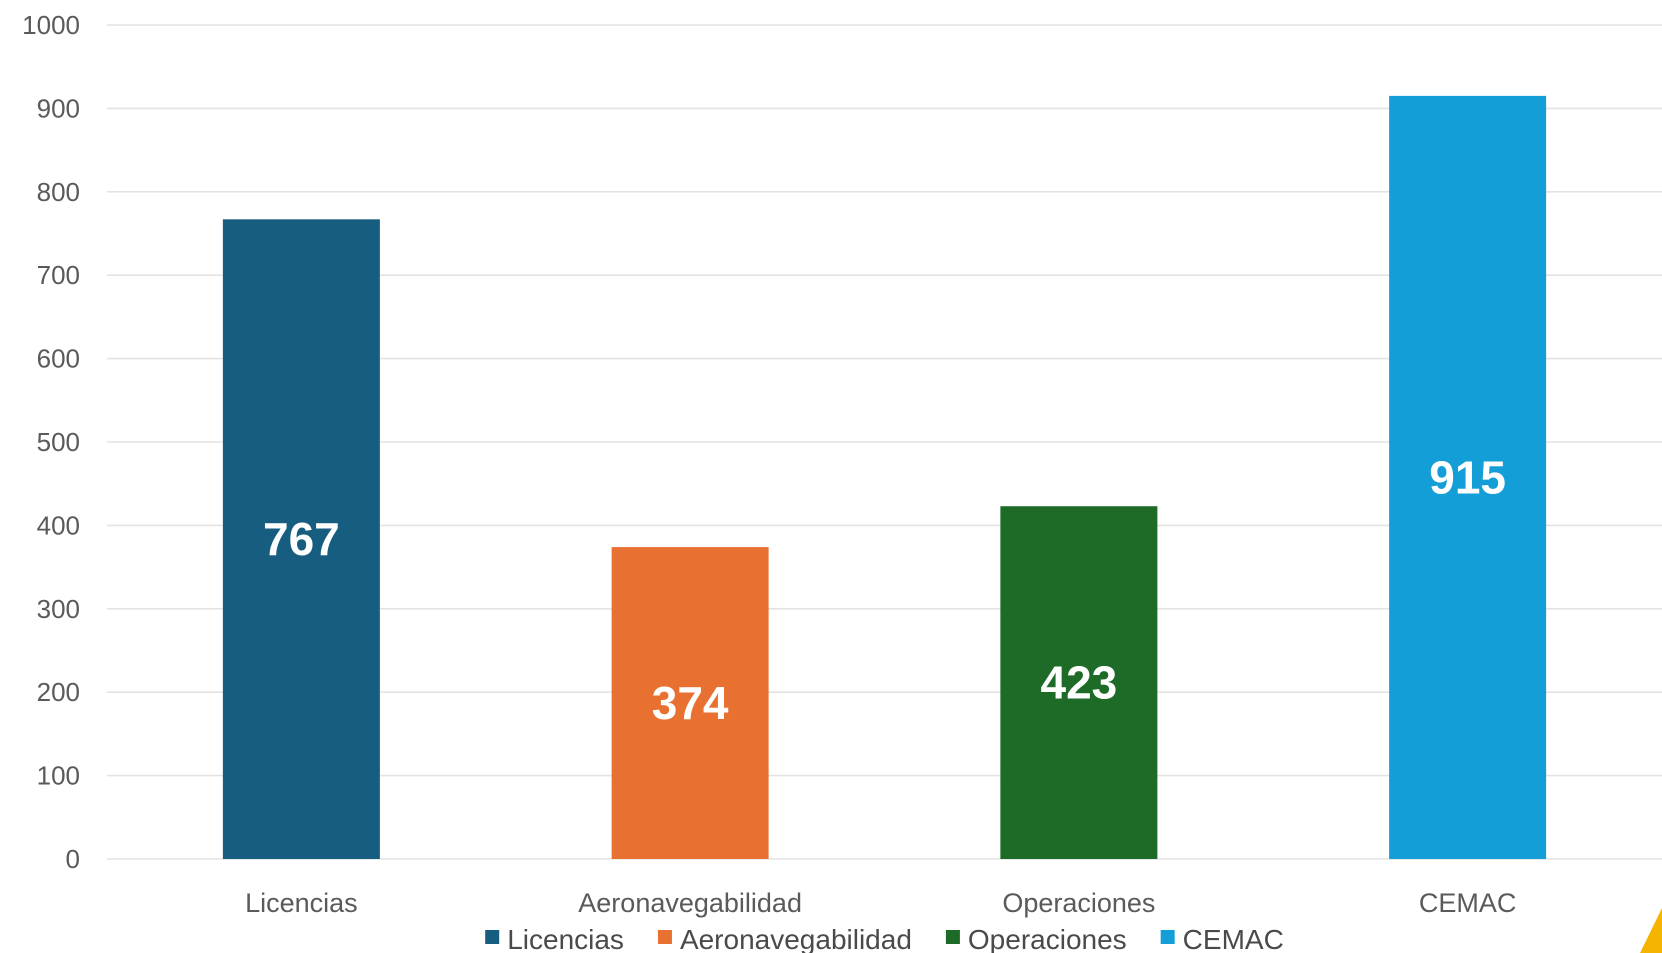 This screenshot has height=953, width=1662. What do you see at coordinates (51, 25) in the screenshot?
I see `y-tick-label: 1000` at bounding box center [51, 25].